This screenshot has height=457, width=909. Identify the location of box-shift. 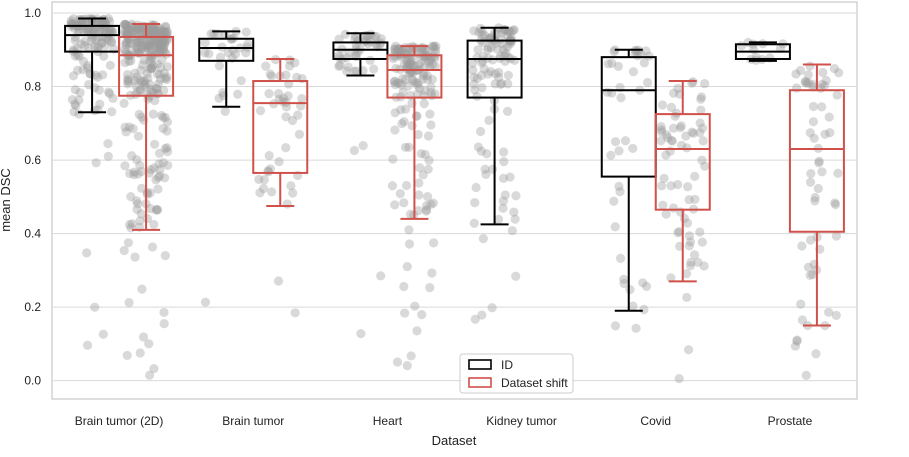
(146, 127).